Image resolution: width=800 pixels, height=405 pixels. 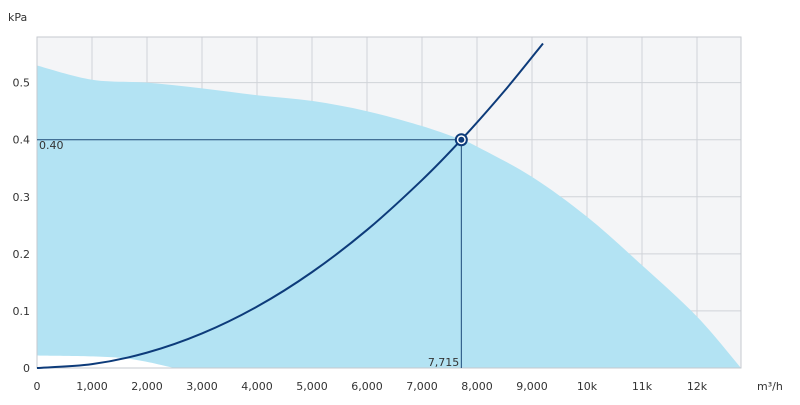 I want to click on operating-point-x-label: 7,715, so click(x=444, y=362).